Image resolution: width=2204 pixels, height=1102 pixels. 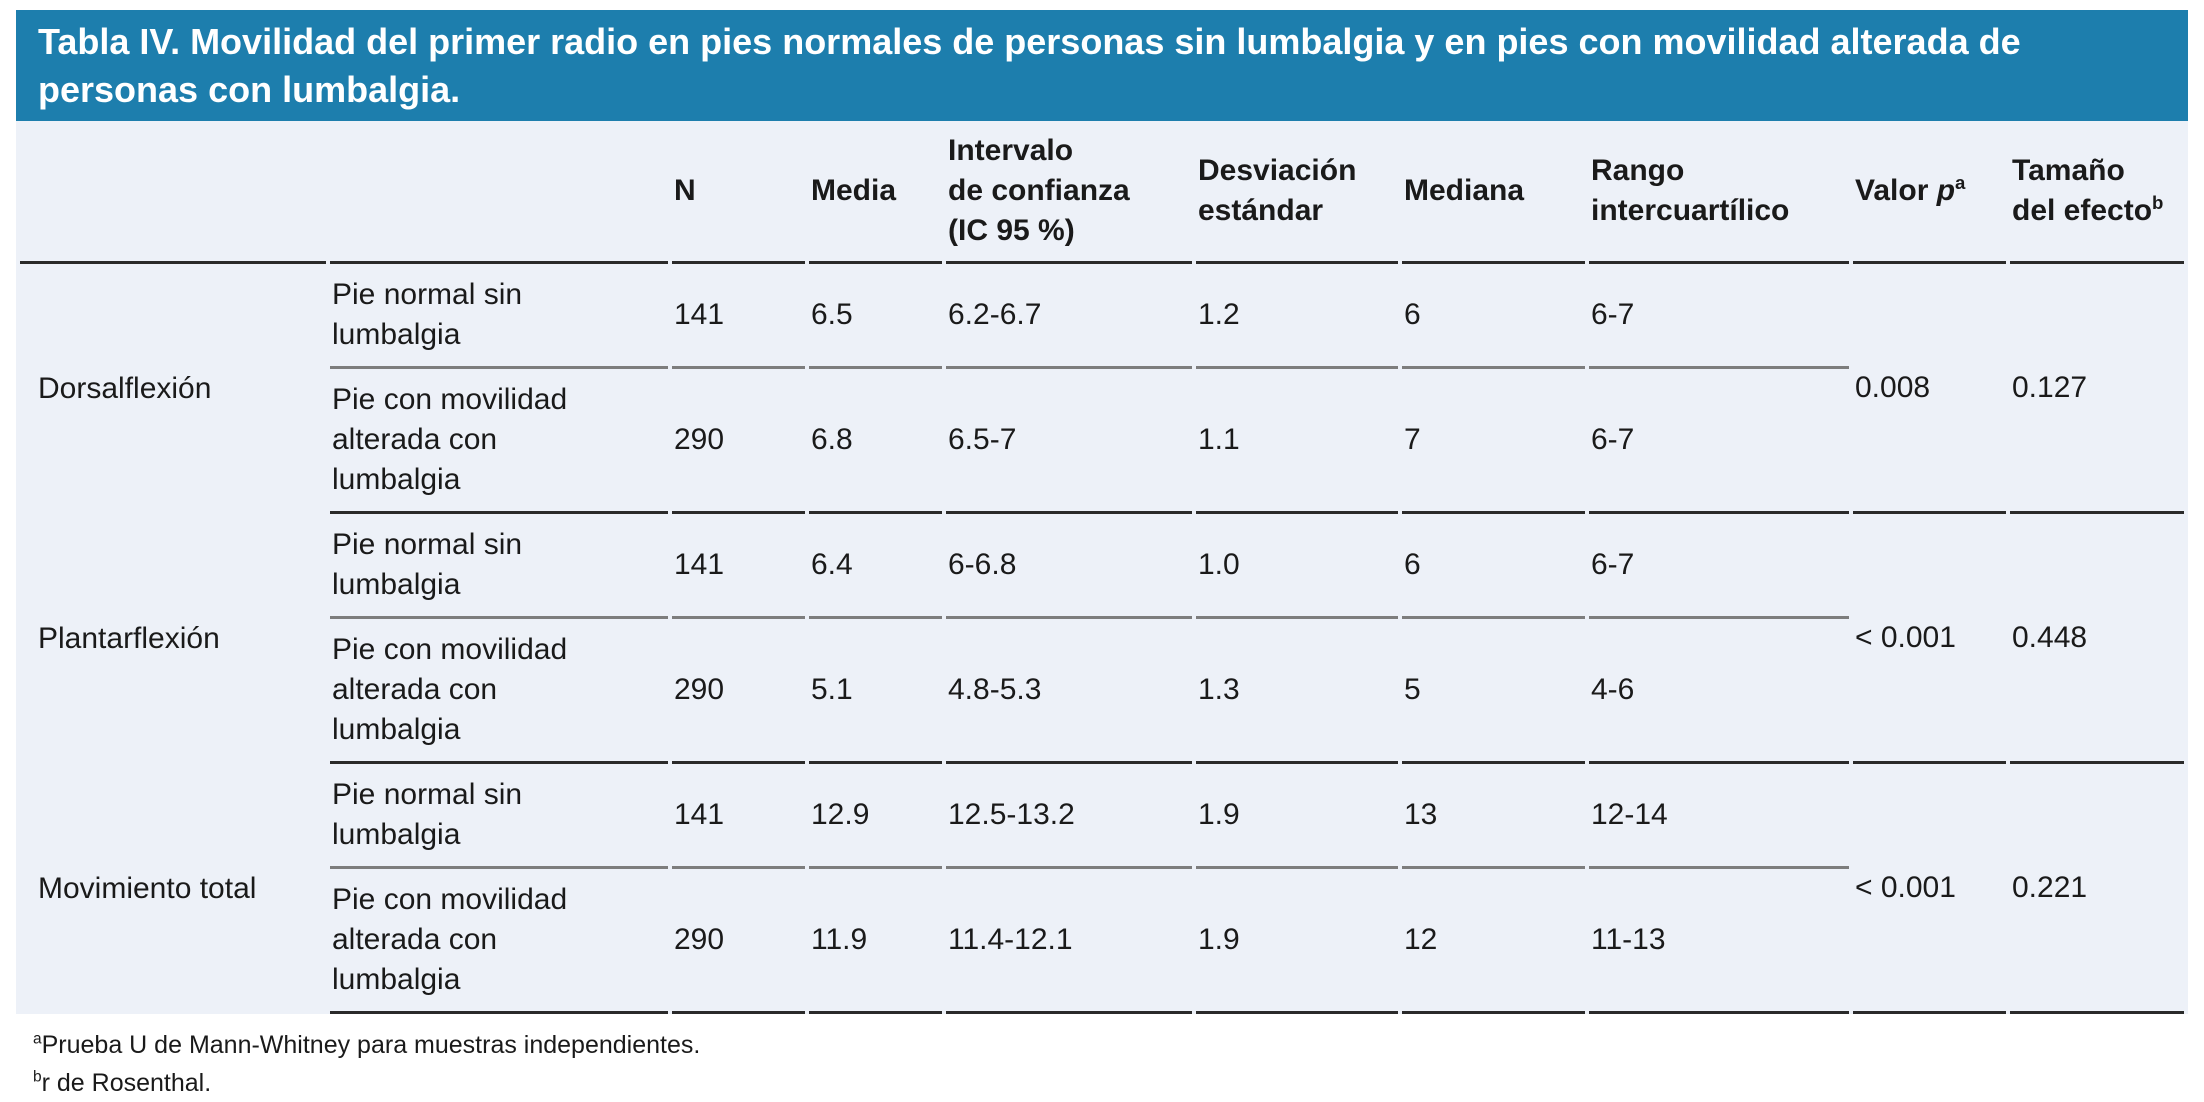 What do you see at coordinates (738, 193) in the screenshot?
I see `col-header-n: N` at bounding box center [738, 193].